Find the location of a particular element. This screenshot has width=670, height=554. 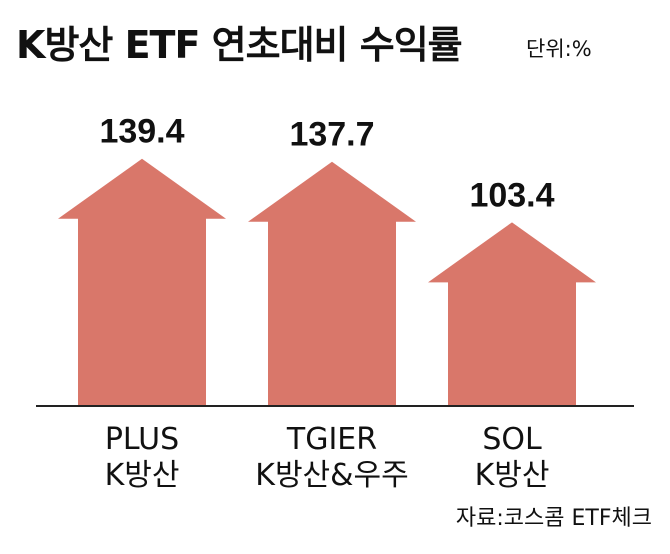

value-label-1: 139.4 is located at coordinates (141, 132).